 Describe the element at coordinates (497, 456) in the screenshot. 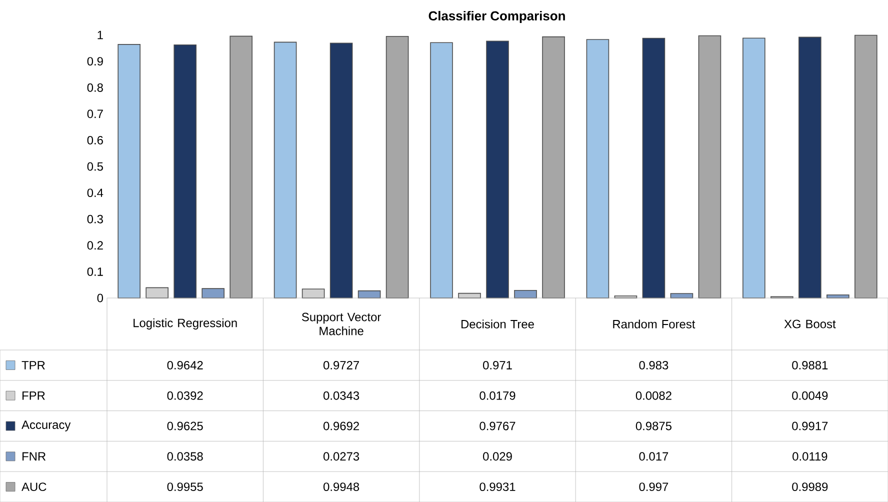

I see `data-label: 0.029` at that location.